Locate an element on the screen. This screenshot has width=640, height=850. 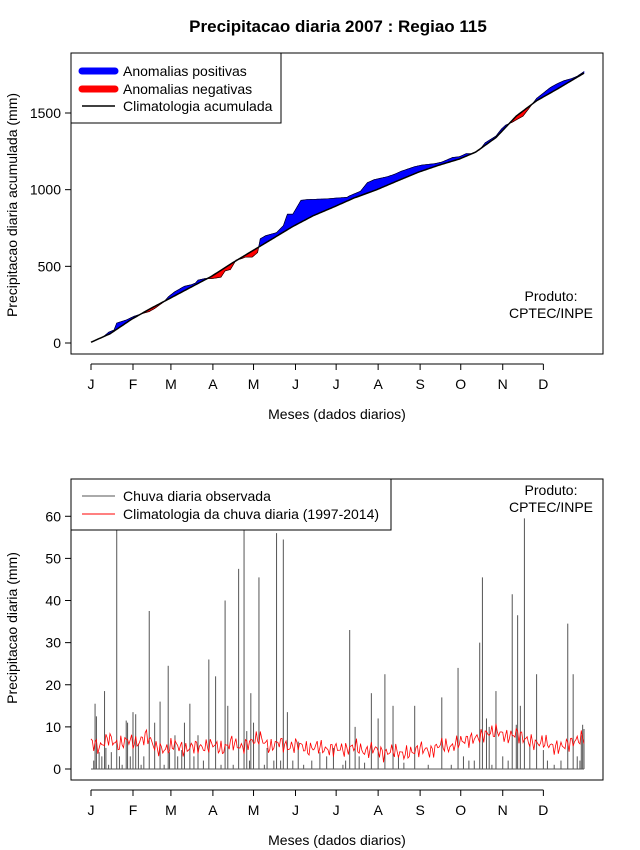
y-tick-label: 1000 is located at coordinates (45, 190).